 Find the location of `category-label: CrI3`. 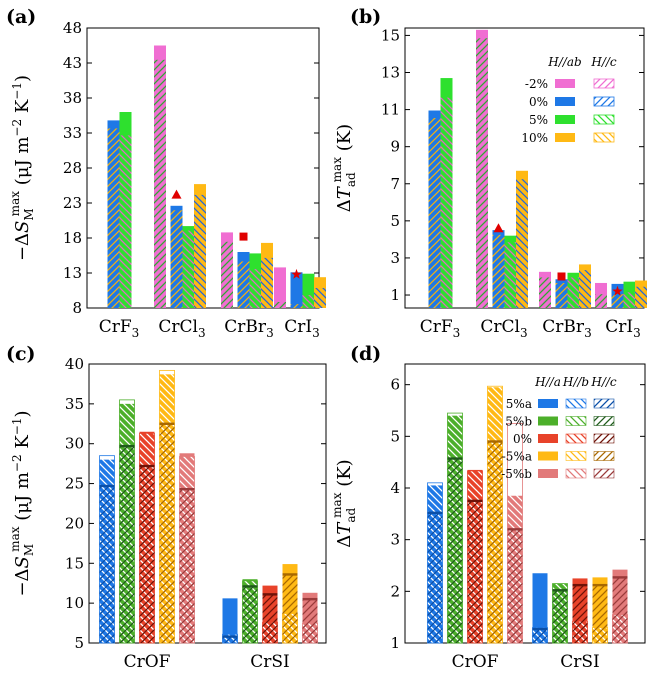

category-label: CrI3 is located at coordinates (302, 328).